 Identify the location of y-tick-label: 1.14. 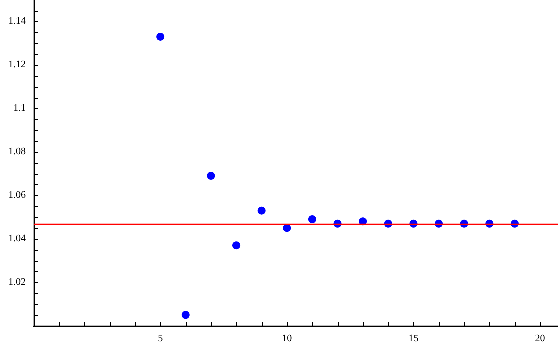
(17, 22).